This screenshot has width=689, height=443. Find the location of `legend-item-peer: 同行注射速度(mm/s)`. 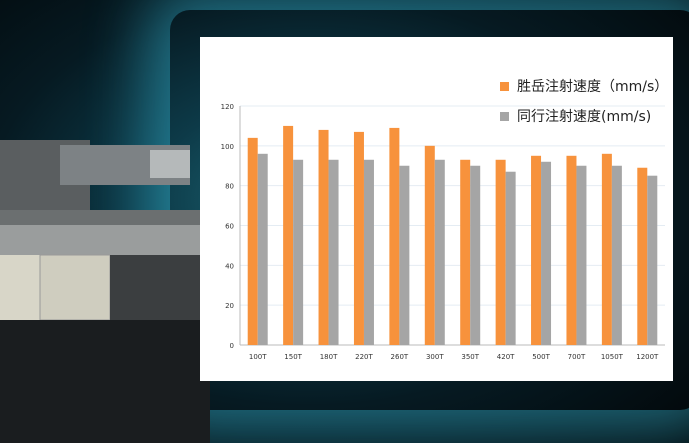

legend-item-peer: 同行注射速度(mm/s) is located at coordinates (584, 116).